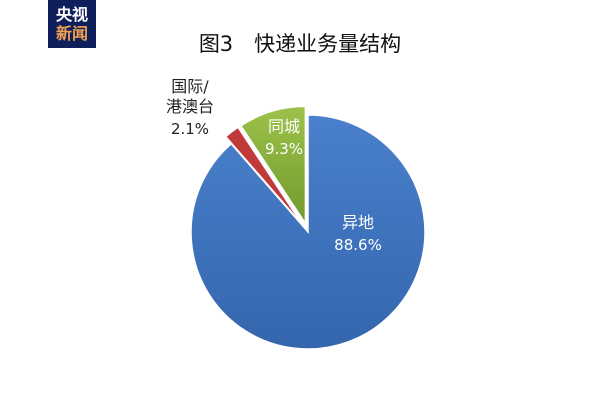  What do you see at coordinates (190, 129) in the screenshot?
I see `slice-value-1: 2.1%` at bounding box center [190, 129].